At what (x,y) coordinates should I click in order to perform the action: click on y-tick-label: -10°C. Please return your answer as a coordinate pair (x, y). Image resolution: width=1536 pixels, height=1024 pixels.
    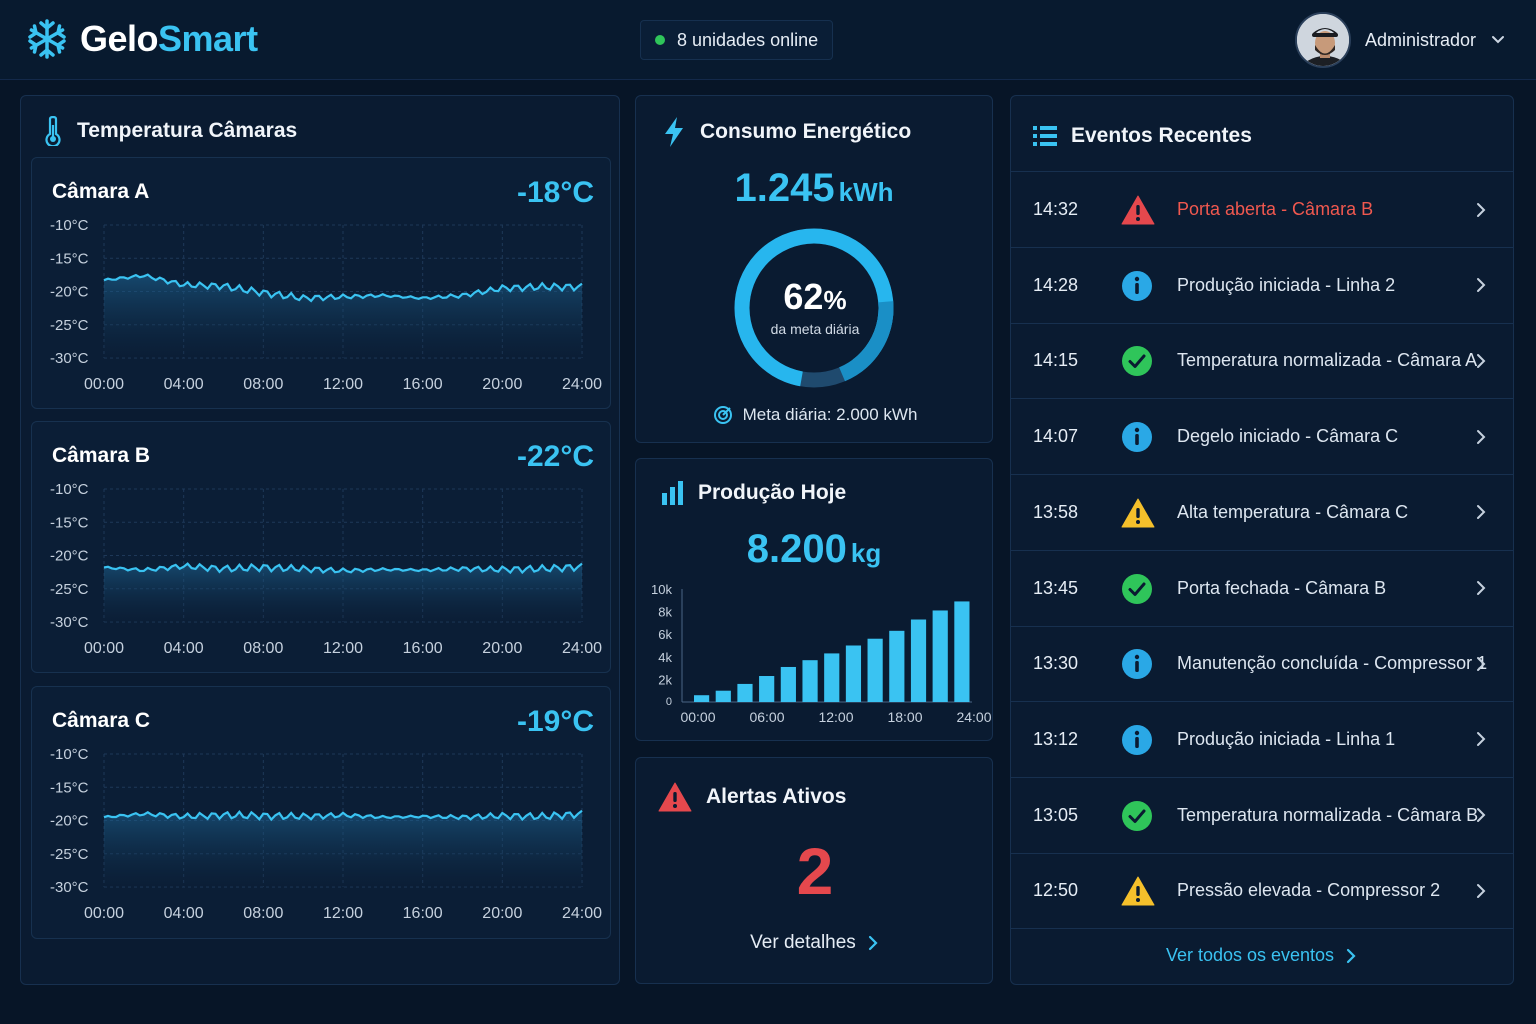
    Looking at the image, I should click on (69, 754).